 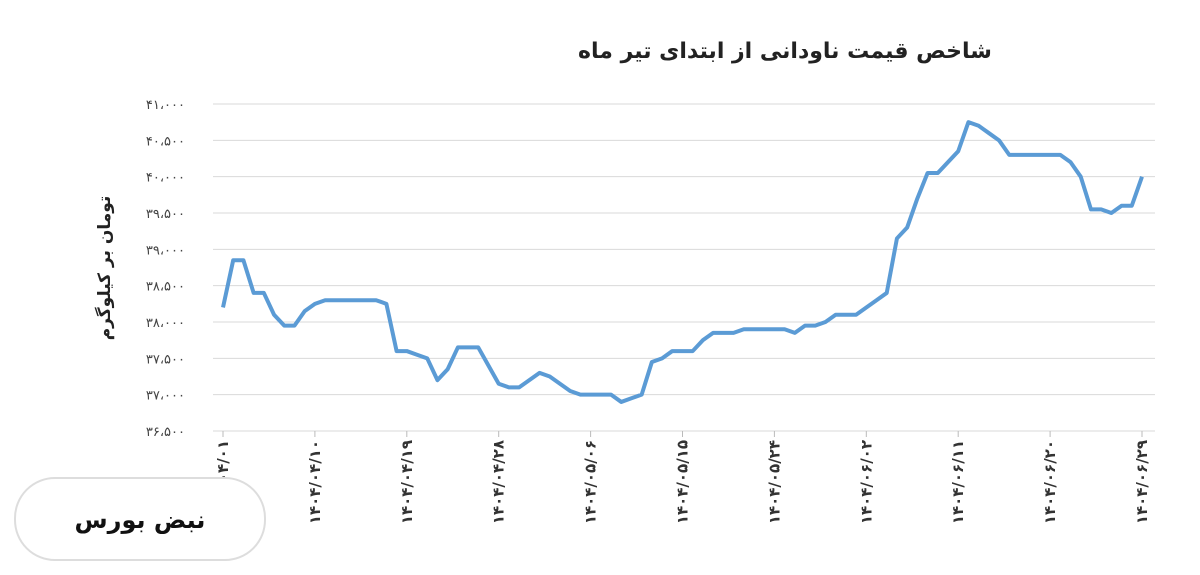 What do you see at coordinates (407, 482) in the screenshot?
I see `x-tick-label: ۱۴۰۴/۰۴/۱۹` at bounding box center [407, 482].